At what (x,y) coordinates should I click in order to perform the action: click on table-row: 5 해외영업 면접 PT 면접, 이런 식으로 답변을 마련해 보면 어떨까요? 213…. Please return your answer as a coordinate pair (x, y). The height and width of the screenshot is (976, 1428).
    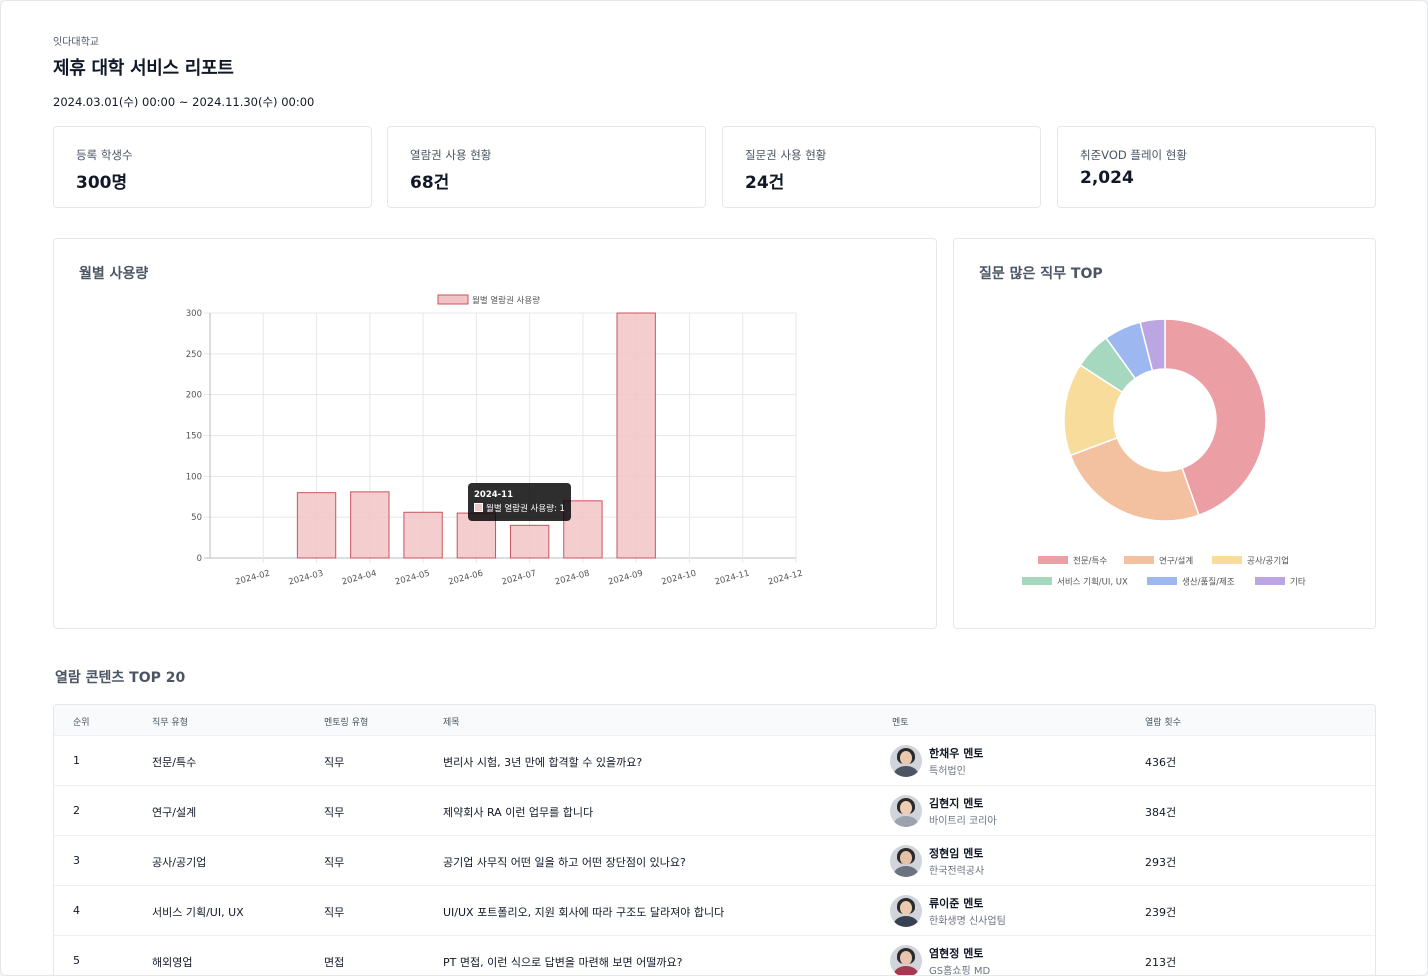
    Looking at the image, I should click on (714, 956).